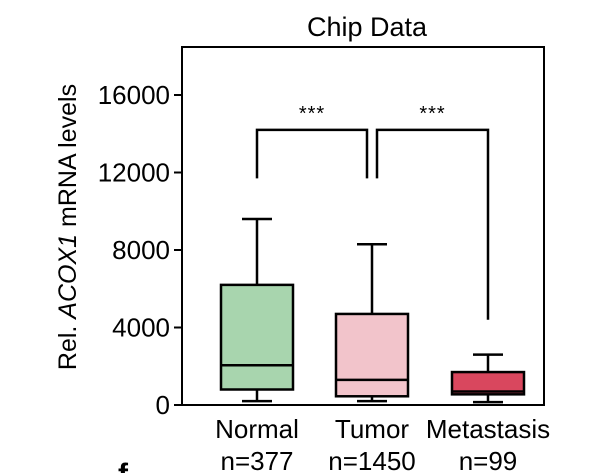  I want to click on y-axis-label-gene: ACOX1, so click(68, 277).